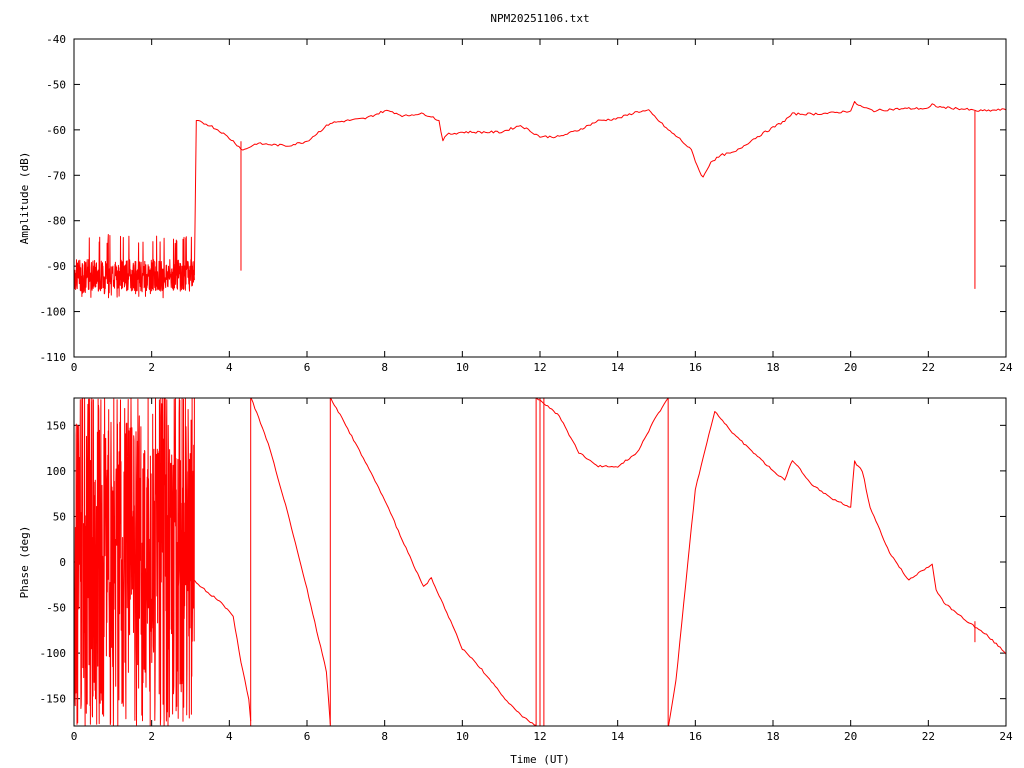 This screenshot has height=768, width=1024. I want to click on amplitude-noise-band, so click(134, 266).